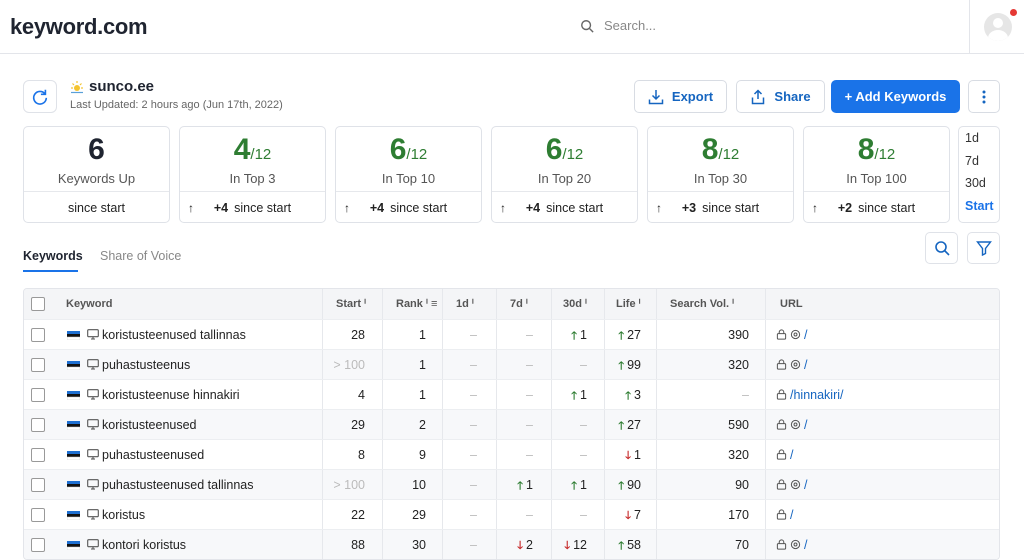 The width and height of the screenshot is (1024, 560). I want to click on period-30d: 30d, so click(975, 183).